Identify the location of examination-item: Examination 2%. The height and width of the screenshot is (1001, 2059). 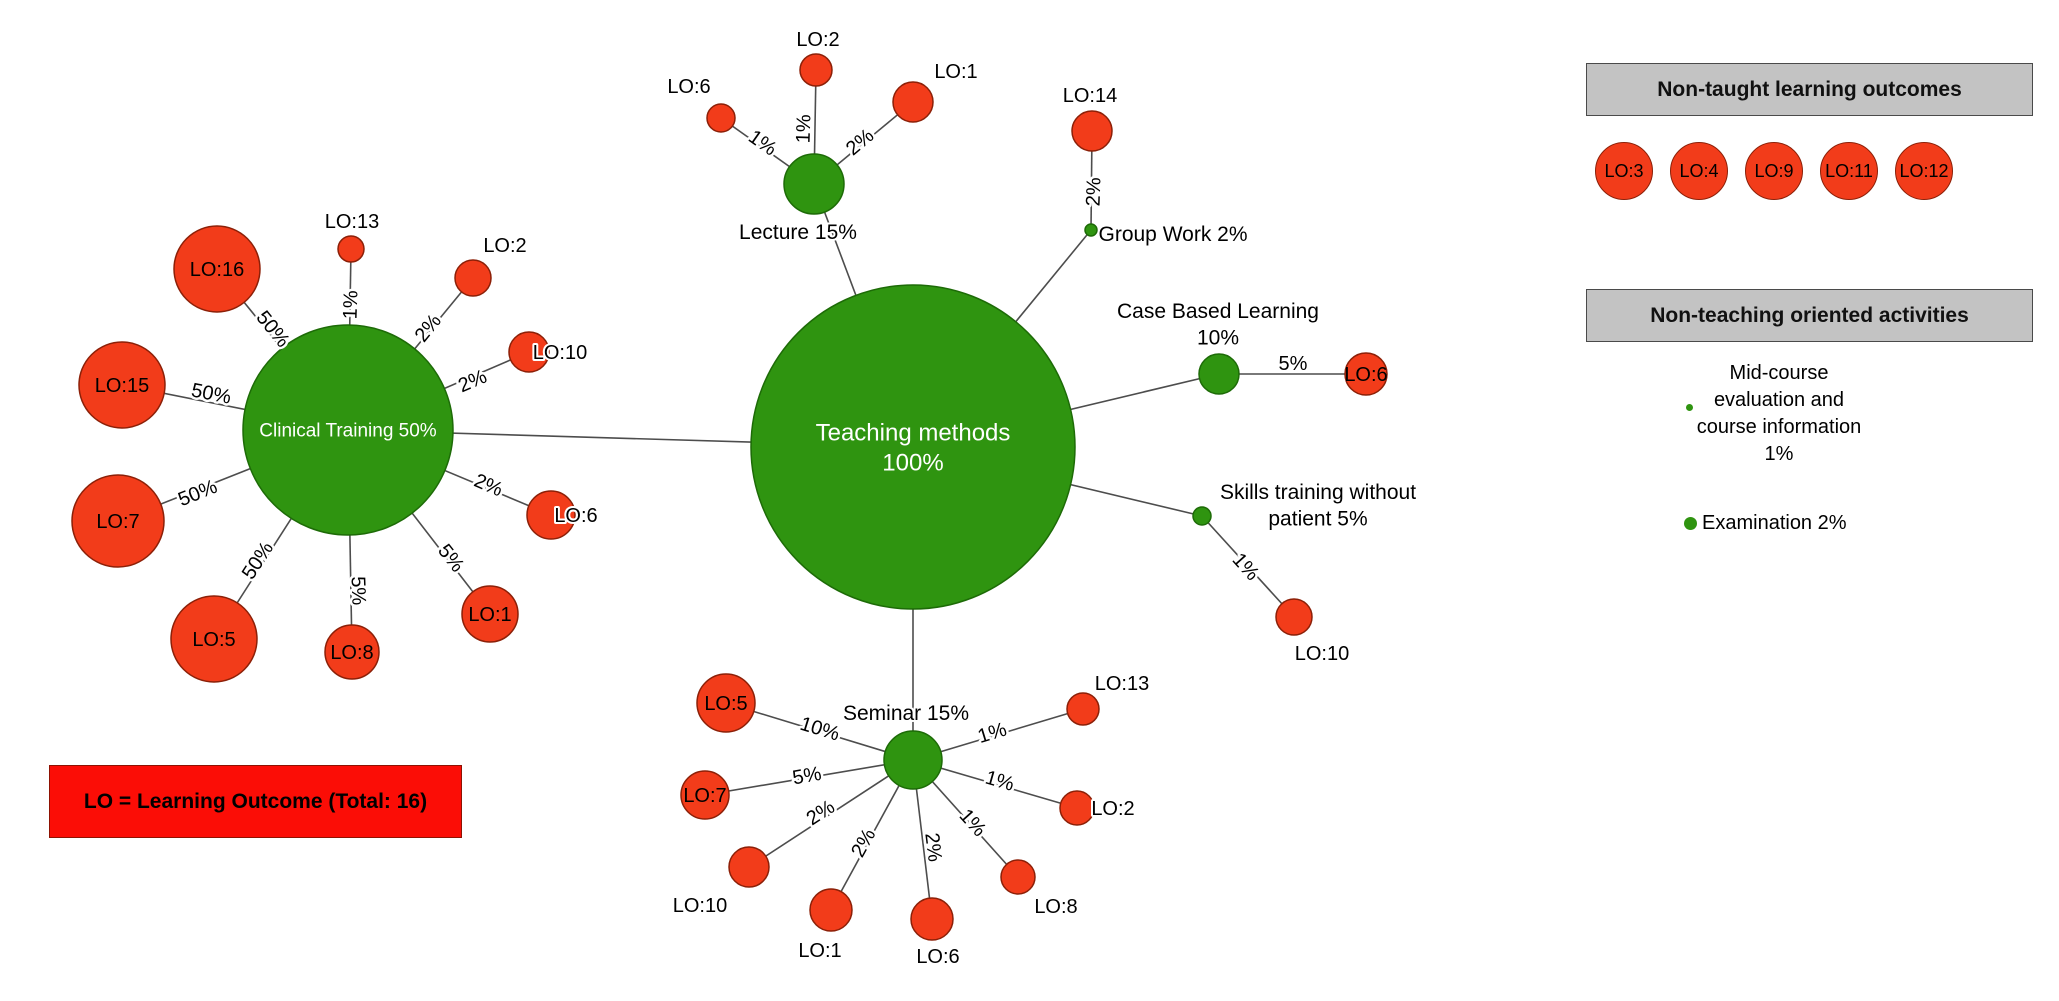
(1765, 523).